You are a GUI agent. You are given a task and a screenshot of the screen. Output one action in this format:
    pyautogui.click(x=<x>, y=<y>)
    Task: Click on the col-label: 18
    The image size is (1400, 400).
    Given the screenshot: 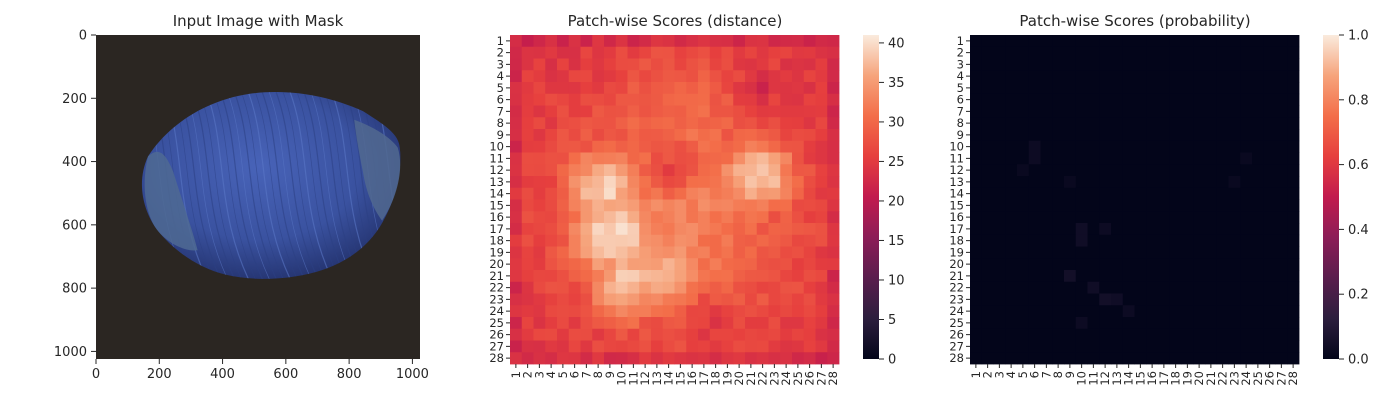 What is the action you would take?
    pyautogui.click(x=1176, y=378)
    